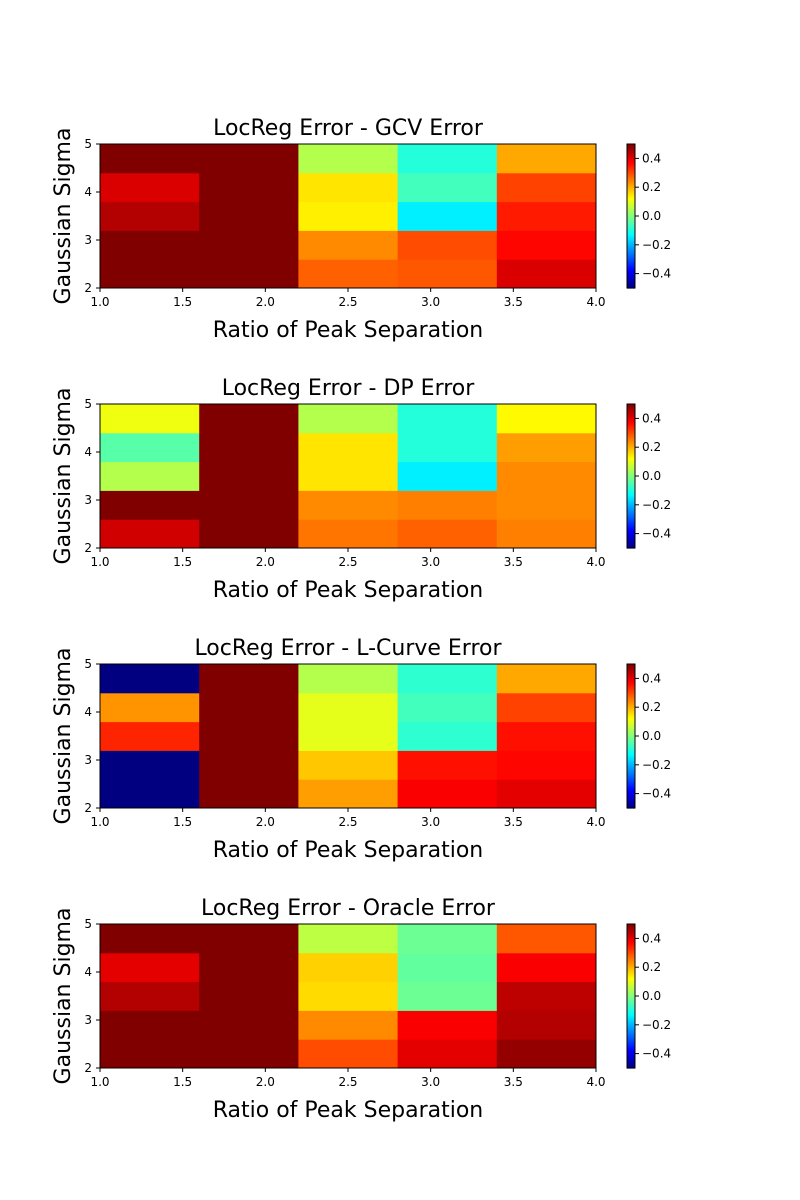 This screenshot has height=1200, width=800. Describe the element at coordinates (651, 736) in the screenshot. I see `colorbar-tick-label: 0.0` at that location.